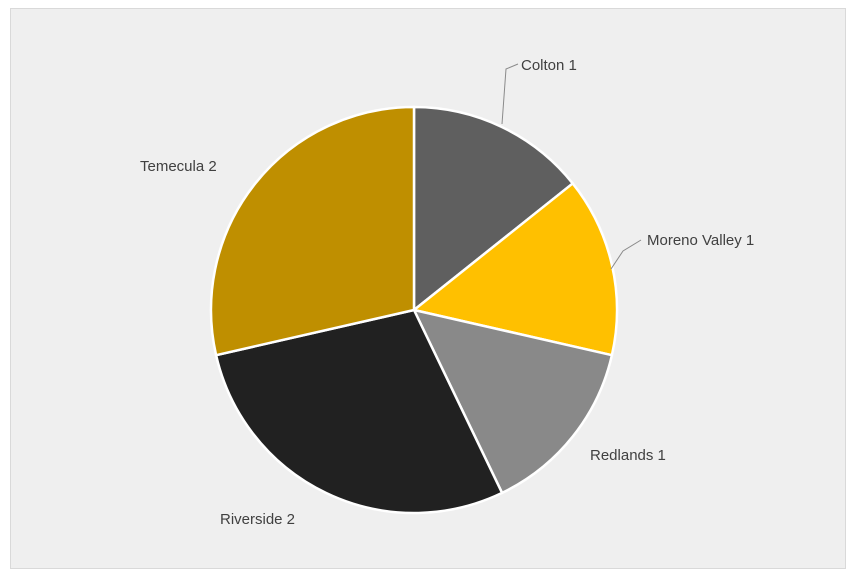  I want to click on slice-label-colton-1: Colton 1, so click(549, 65).